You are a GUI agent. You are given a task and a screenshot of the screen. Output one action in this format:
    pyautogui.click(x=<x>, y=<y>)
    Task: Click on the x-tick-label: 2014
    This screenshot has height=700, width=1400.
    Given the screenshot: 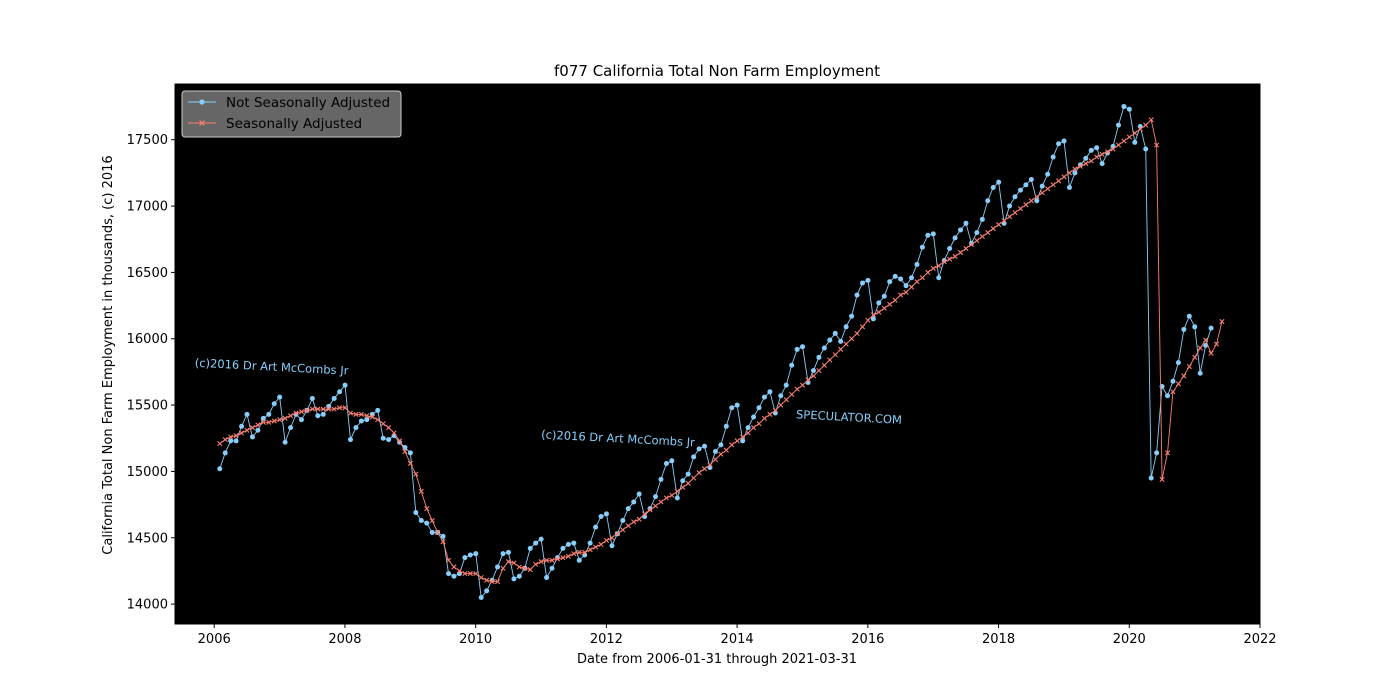 What is the action you would take?
    pyautogui.click(x=737, y=639)
    